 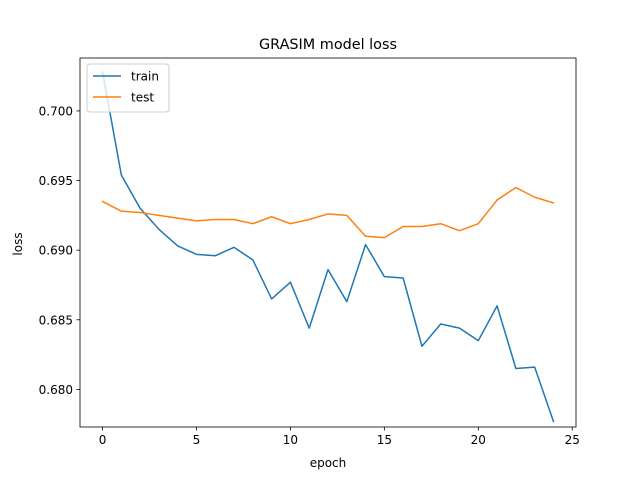 What do you see at coordinates (384, 440) in the screenshot?
I see `x-tick-label: 15` at bounding box center [384, 440].